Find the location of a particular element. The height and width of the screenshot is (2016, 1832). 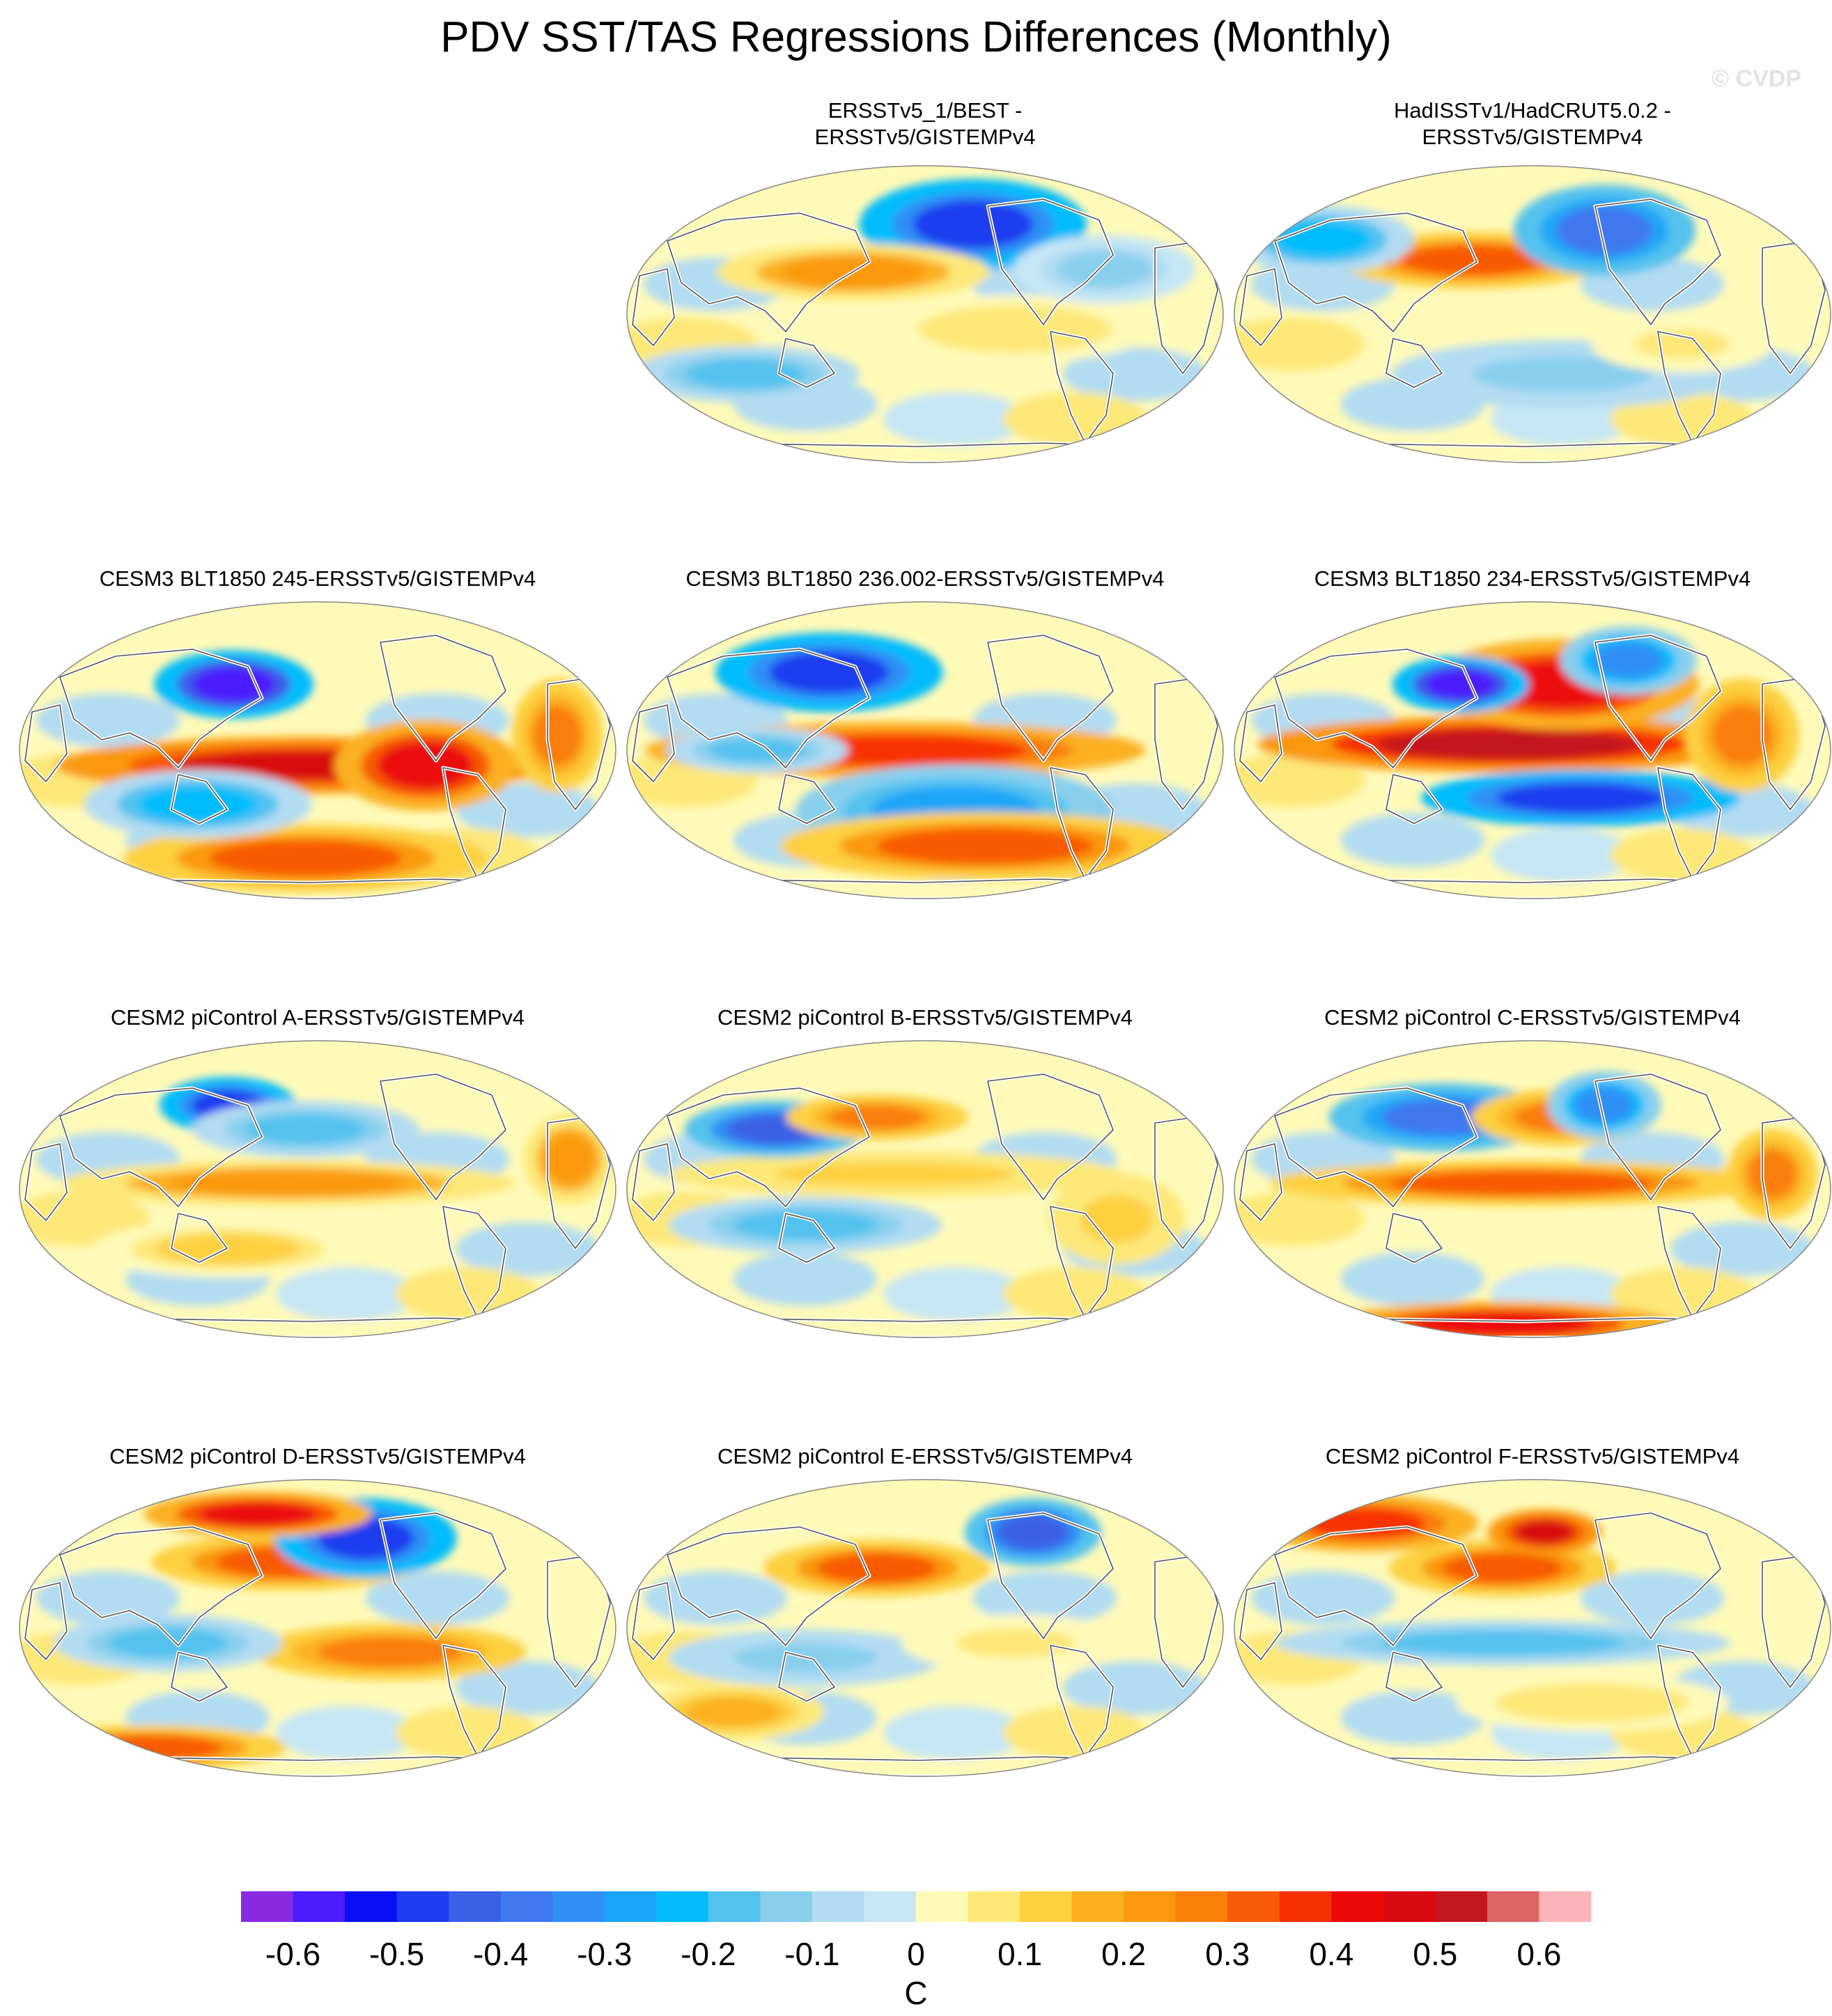

colorbar-tick-label: -0.5 is located at coordinates (396, 1954).